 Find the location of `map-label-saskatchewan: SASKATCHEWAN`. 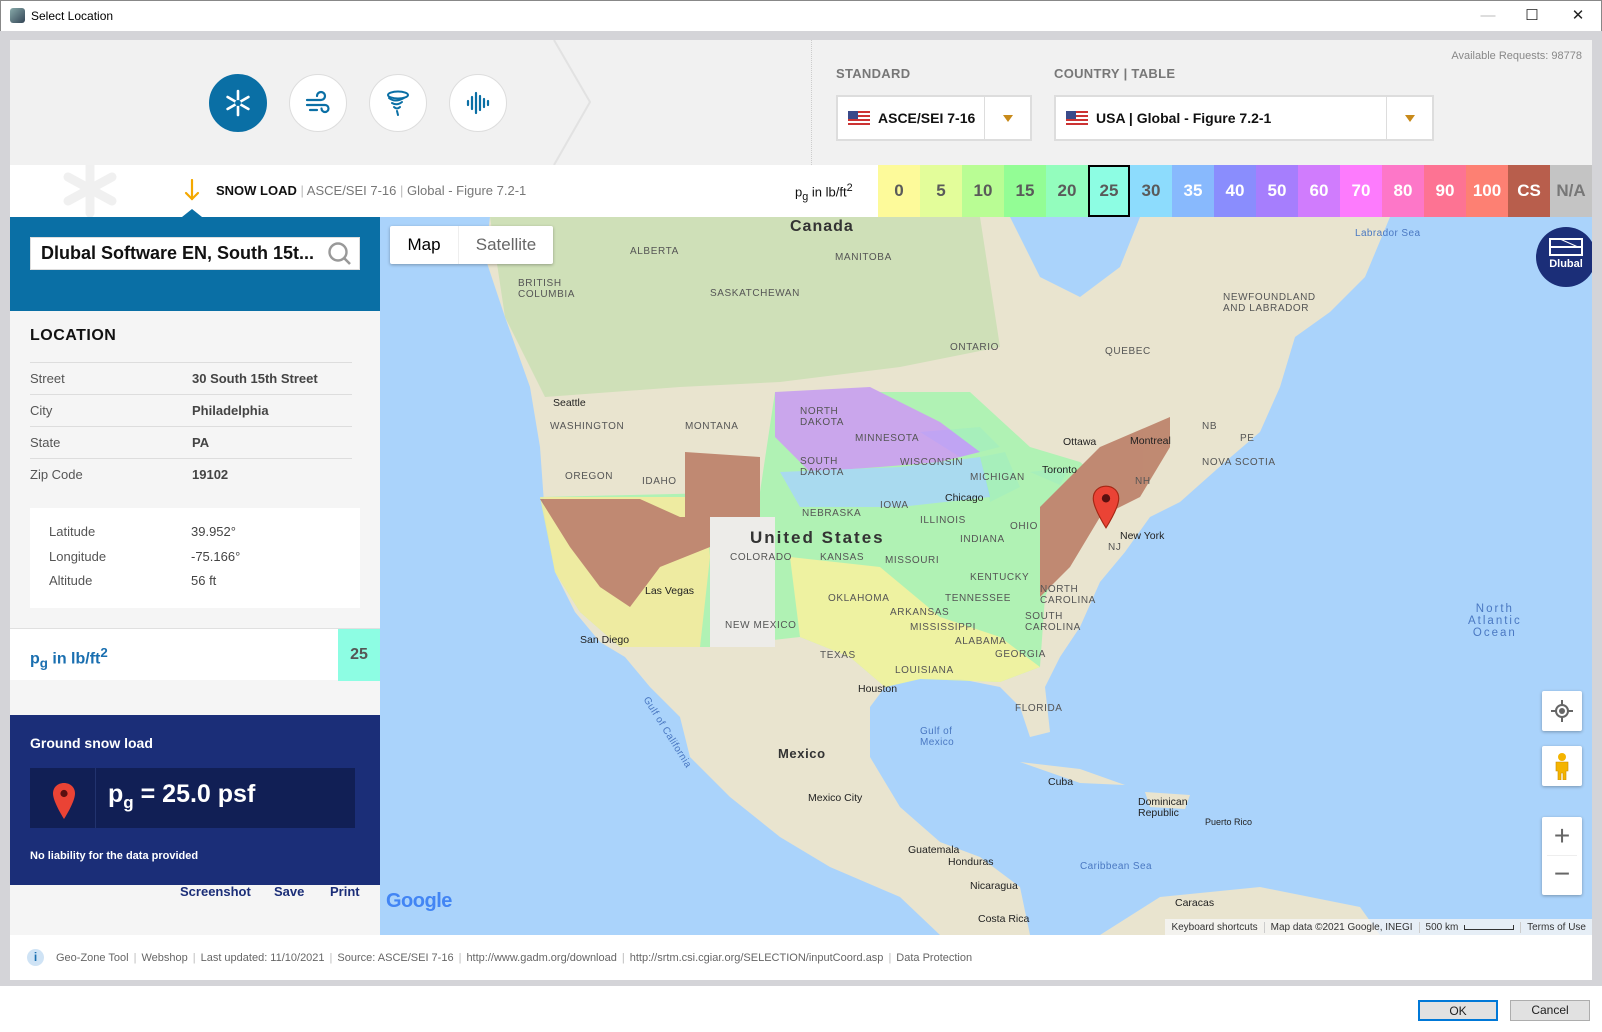

map-label-saskatchewan: SASKATCHEWAN is located at coordinates (755, 293).